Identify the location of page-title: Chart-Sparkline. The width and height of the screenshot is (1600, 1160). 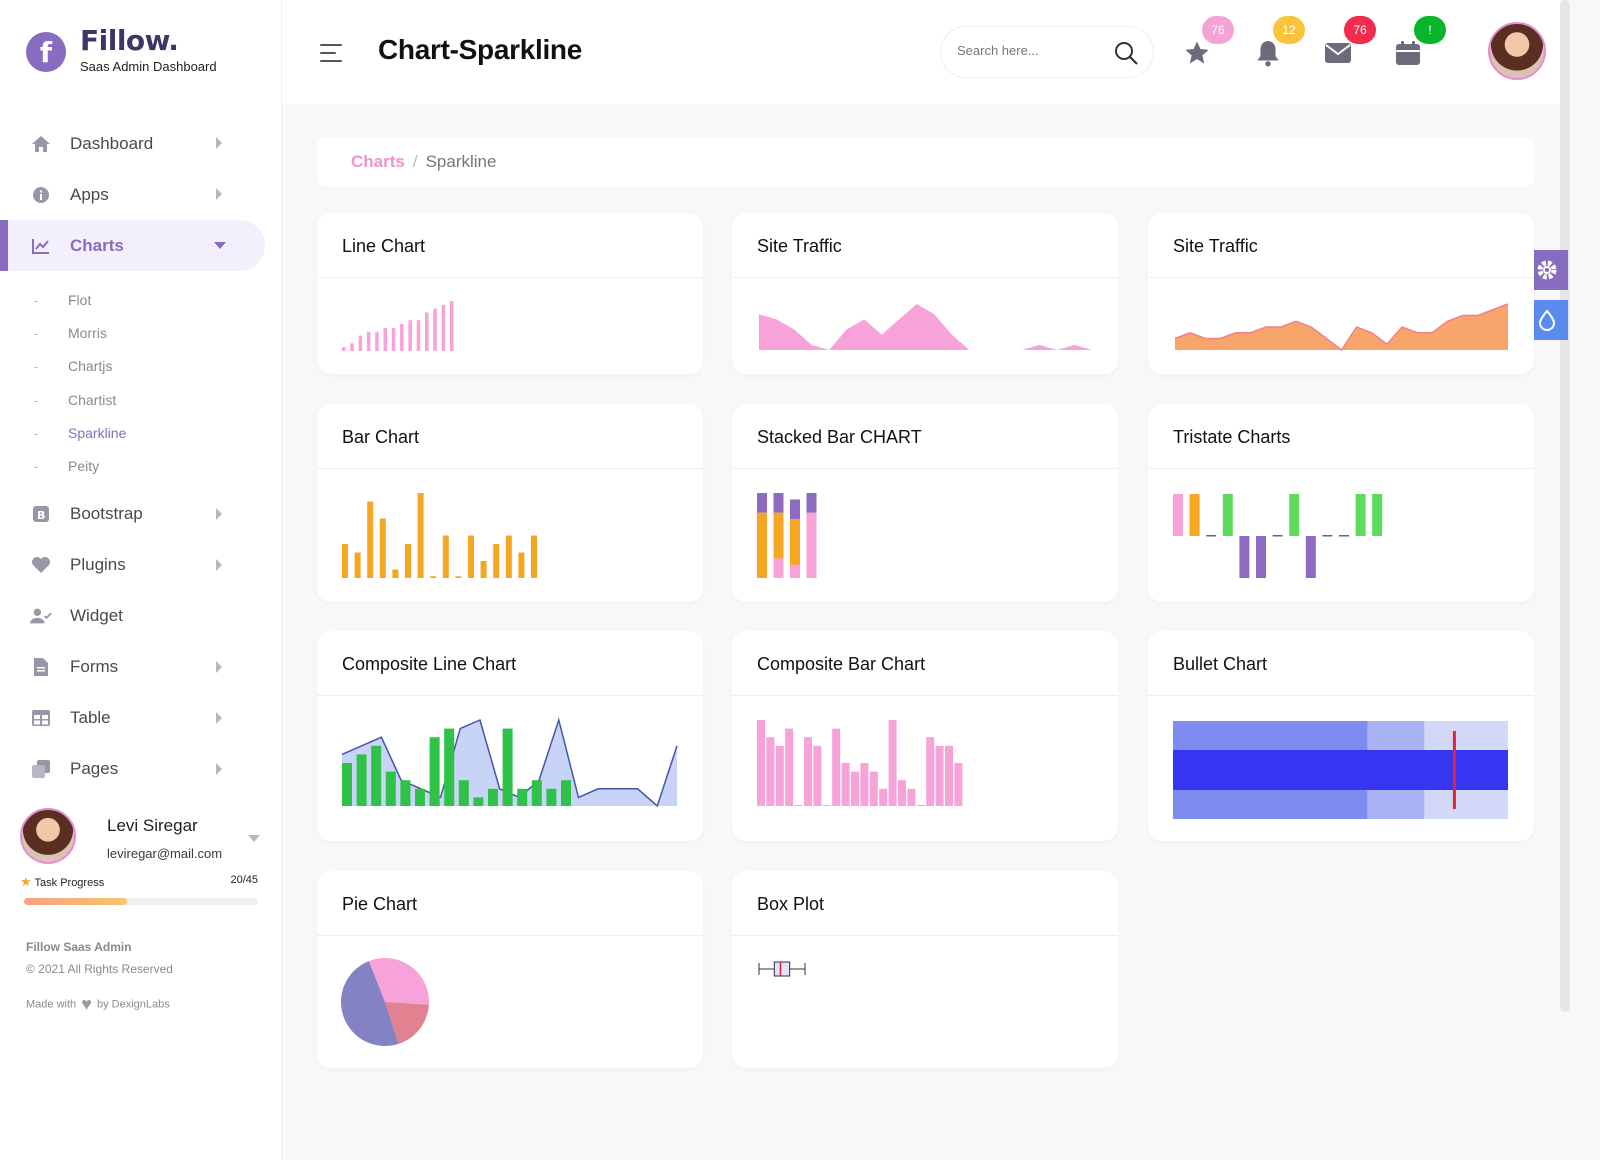
(480, 49).